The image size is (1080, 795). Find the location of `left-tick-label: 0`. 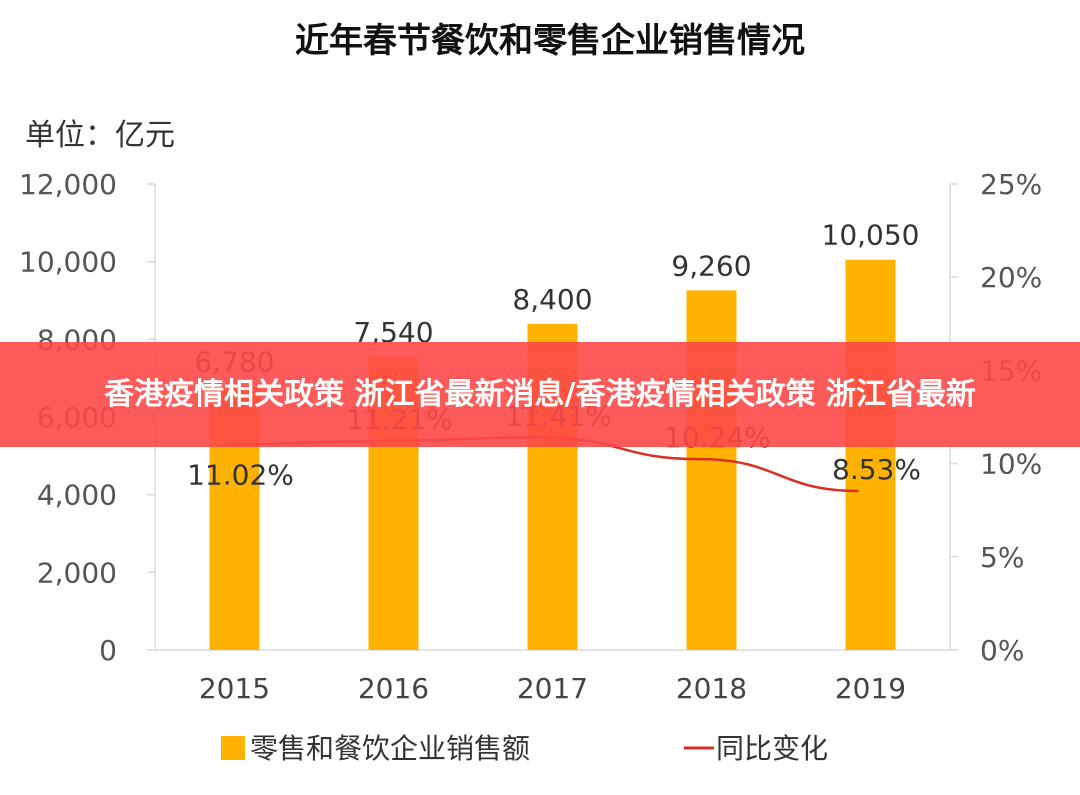

left-tick-label: 0 is located at coordinates (108, 650).